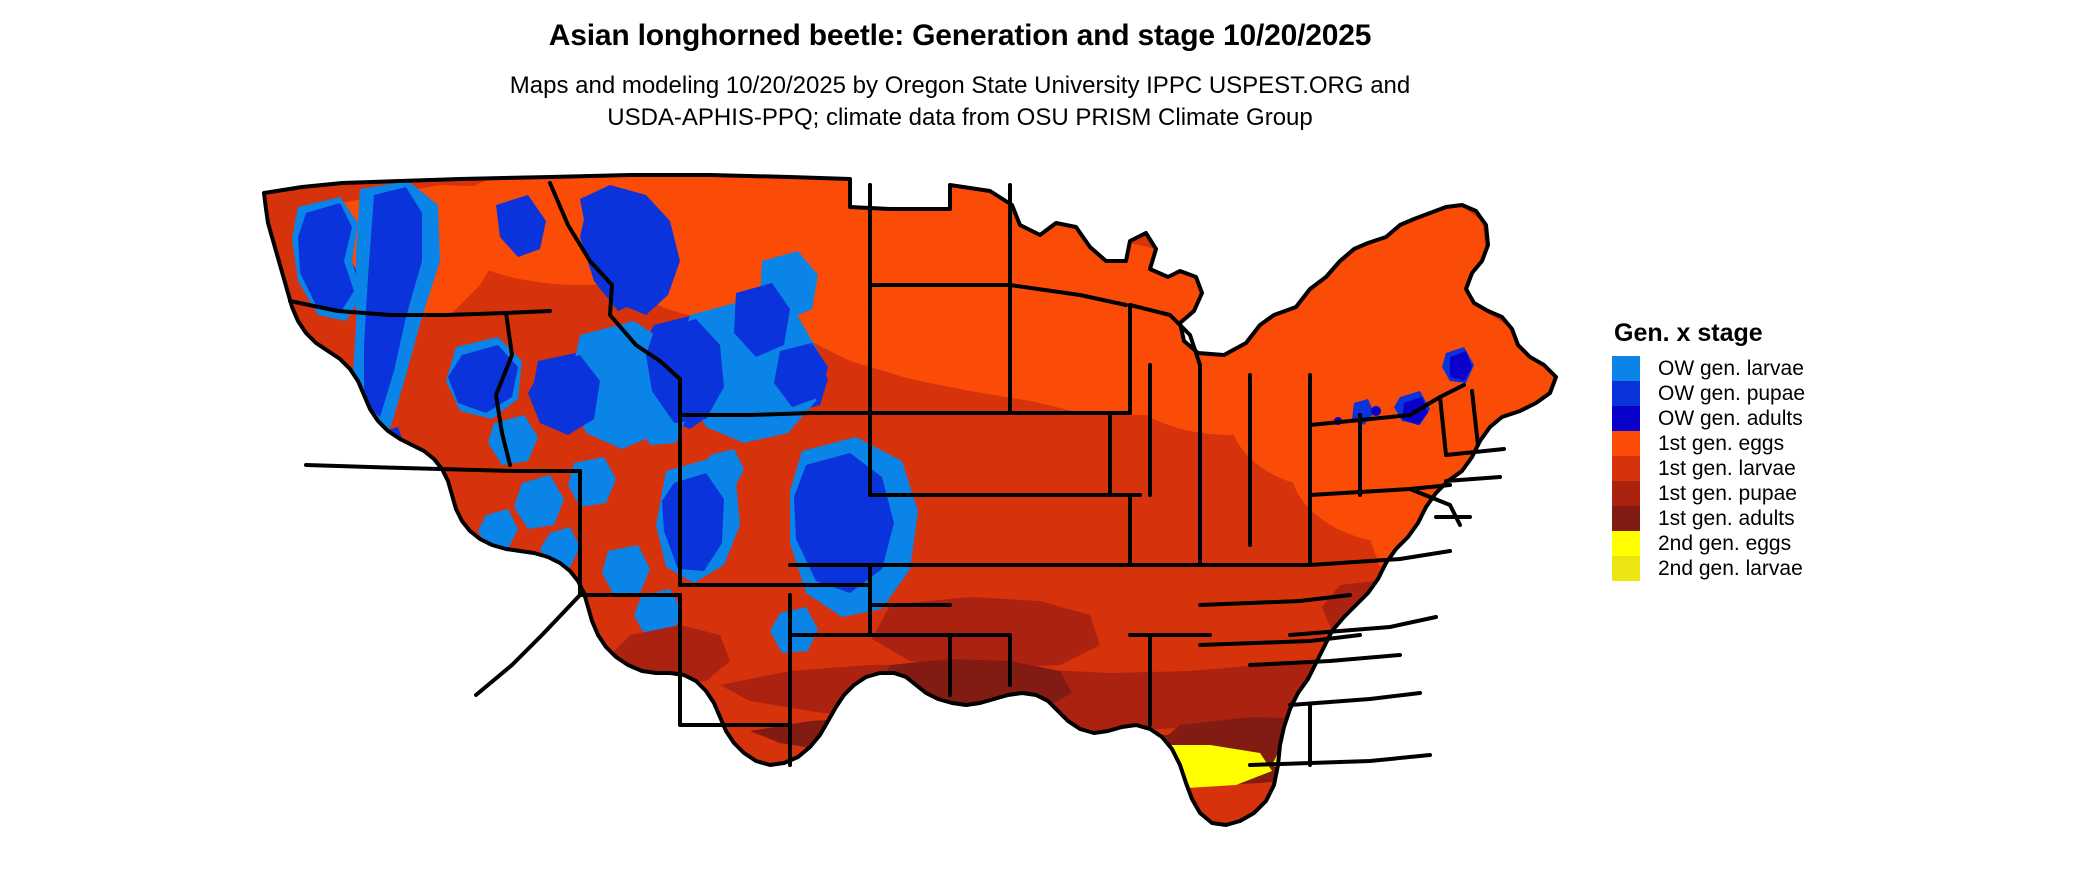 The image size is (2100, 892). What do you see at coordinates (1725, 543) in the screenshot?
I see `legend-label: 2nd gen. eggs` at bounding box center [1725, 543].